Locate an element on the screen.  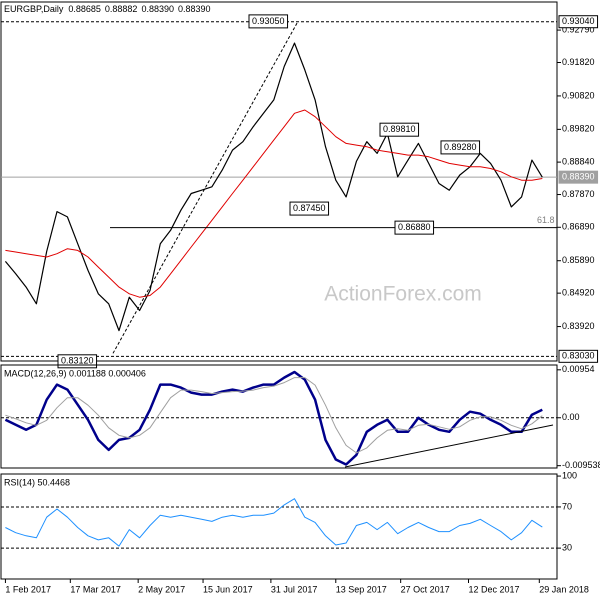
price-annotation: 0.89280 is located at coordinates (460, 147).